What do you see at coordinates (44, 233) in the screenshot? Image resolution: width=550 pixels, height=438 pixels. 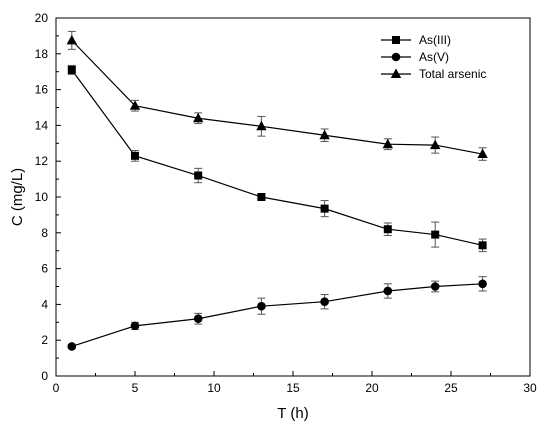 I see `y-tick-label: 8` at bounding box center [44, 233].